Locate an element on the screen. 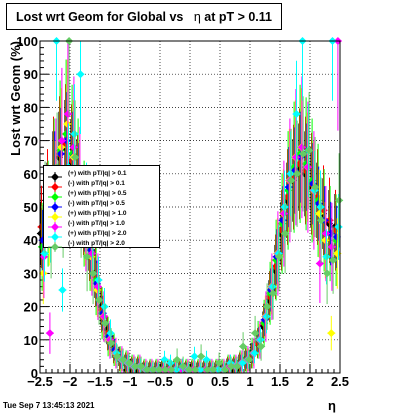  title-main: Lost wrt Geom for Global vs is located at coordinates (100, 17).